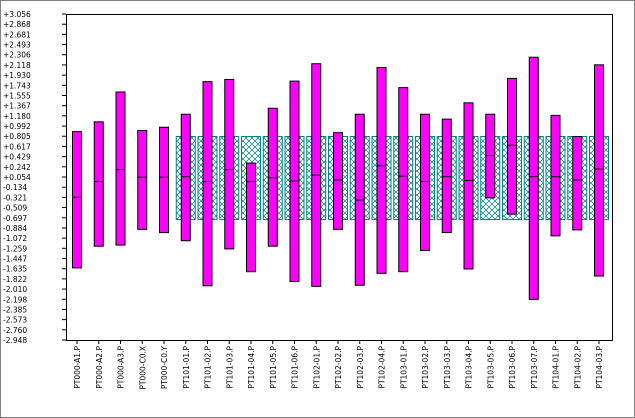 Image resolution: width=635 pixels, height=418 pixels. Describe the element at coordinates (360, 367) in the screenshot. I see `x-tick-label: PT102-03.P` at that location.